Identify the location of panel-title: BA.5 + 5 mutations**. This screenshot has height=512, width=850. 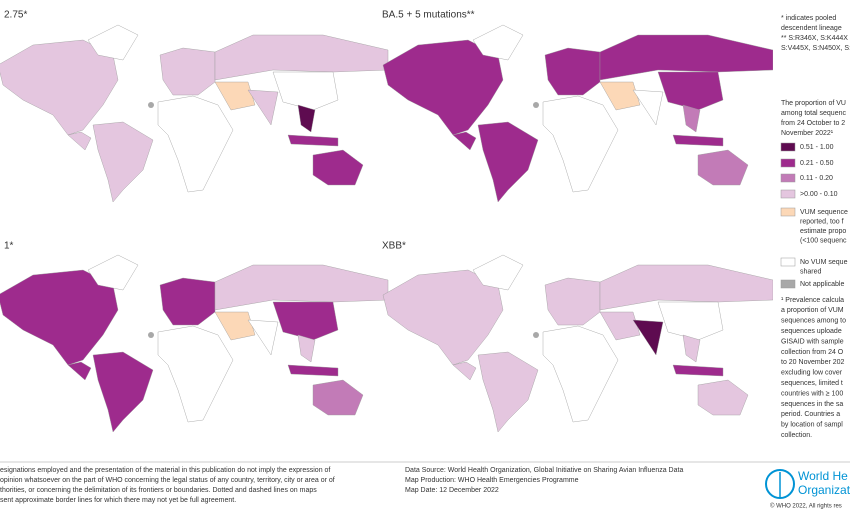
(428, 15).